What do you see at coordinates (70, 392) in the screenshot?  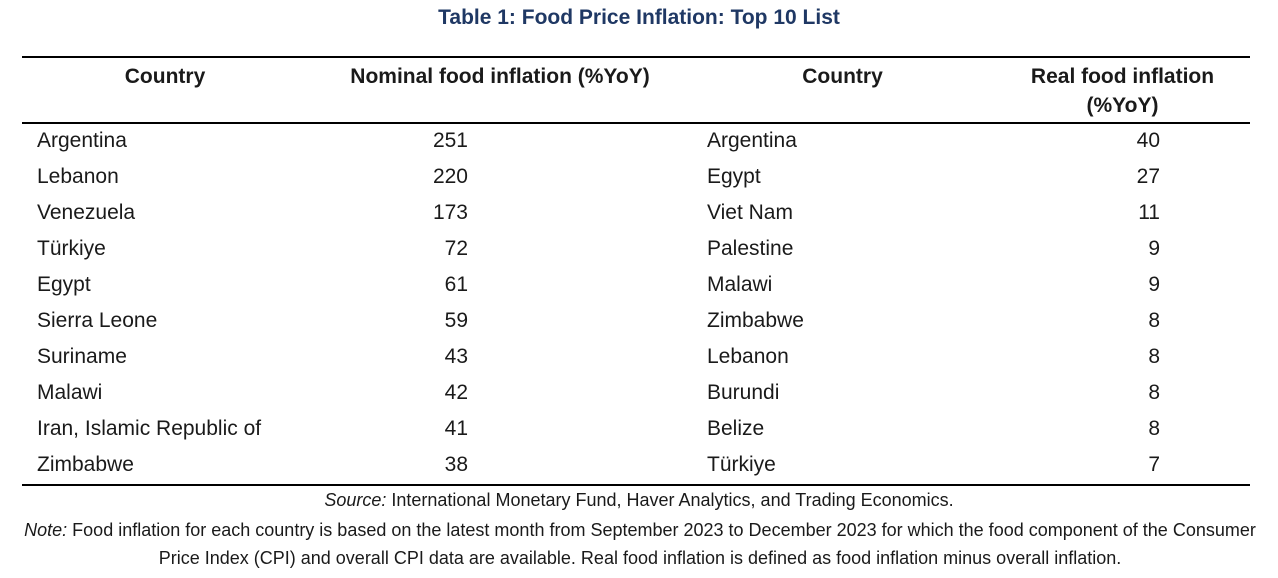 I see `nominal-country-cell: Malawi` at bounding box center [70, 392].